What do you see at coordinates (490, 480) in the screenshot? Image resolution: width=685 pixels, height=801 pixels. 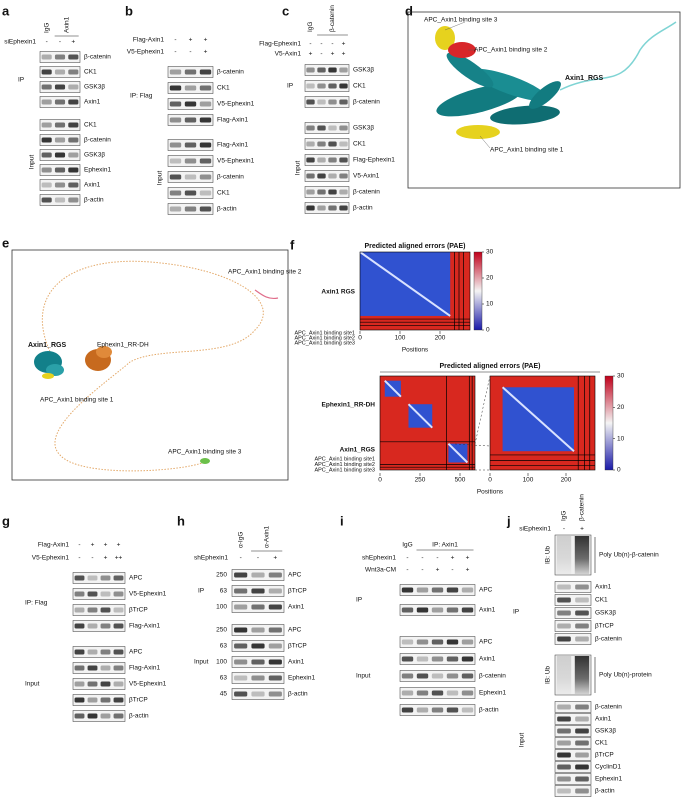 I see `x-tick-label: 0` at bounding box center [490, 480].